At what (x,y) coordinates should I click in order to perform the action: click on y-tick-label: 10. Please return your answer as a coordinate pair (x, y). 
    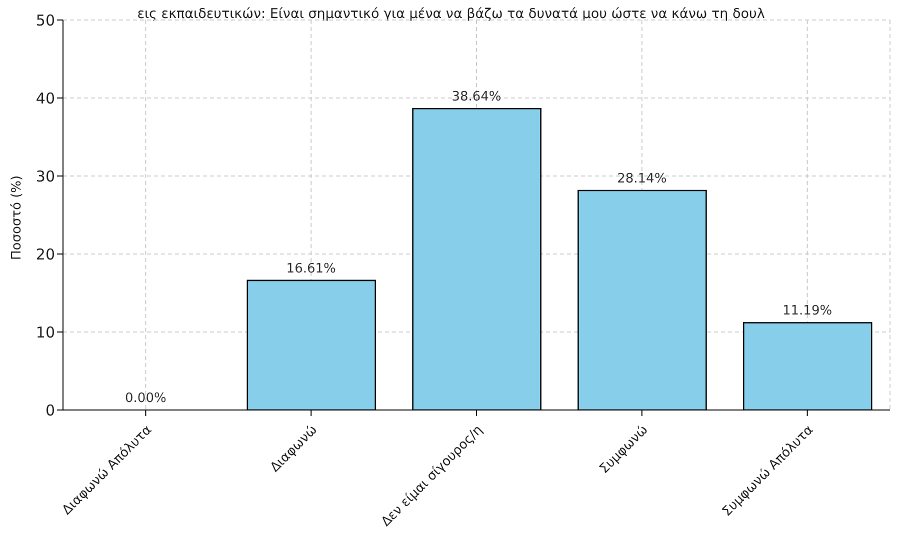
    Looking at the image, I should click on (45, 332).